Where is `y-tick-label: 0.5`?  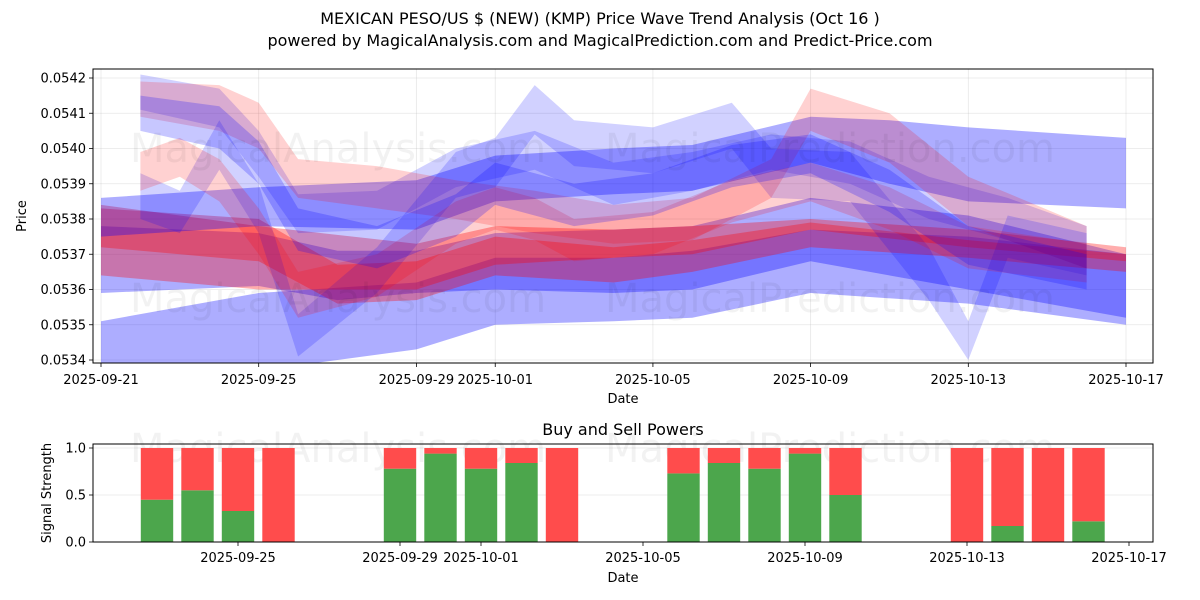
y-tick-label: 0.5 is located at coordinates (75, 496).